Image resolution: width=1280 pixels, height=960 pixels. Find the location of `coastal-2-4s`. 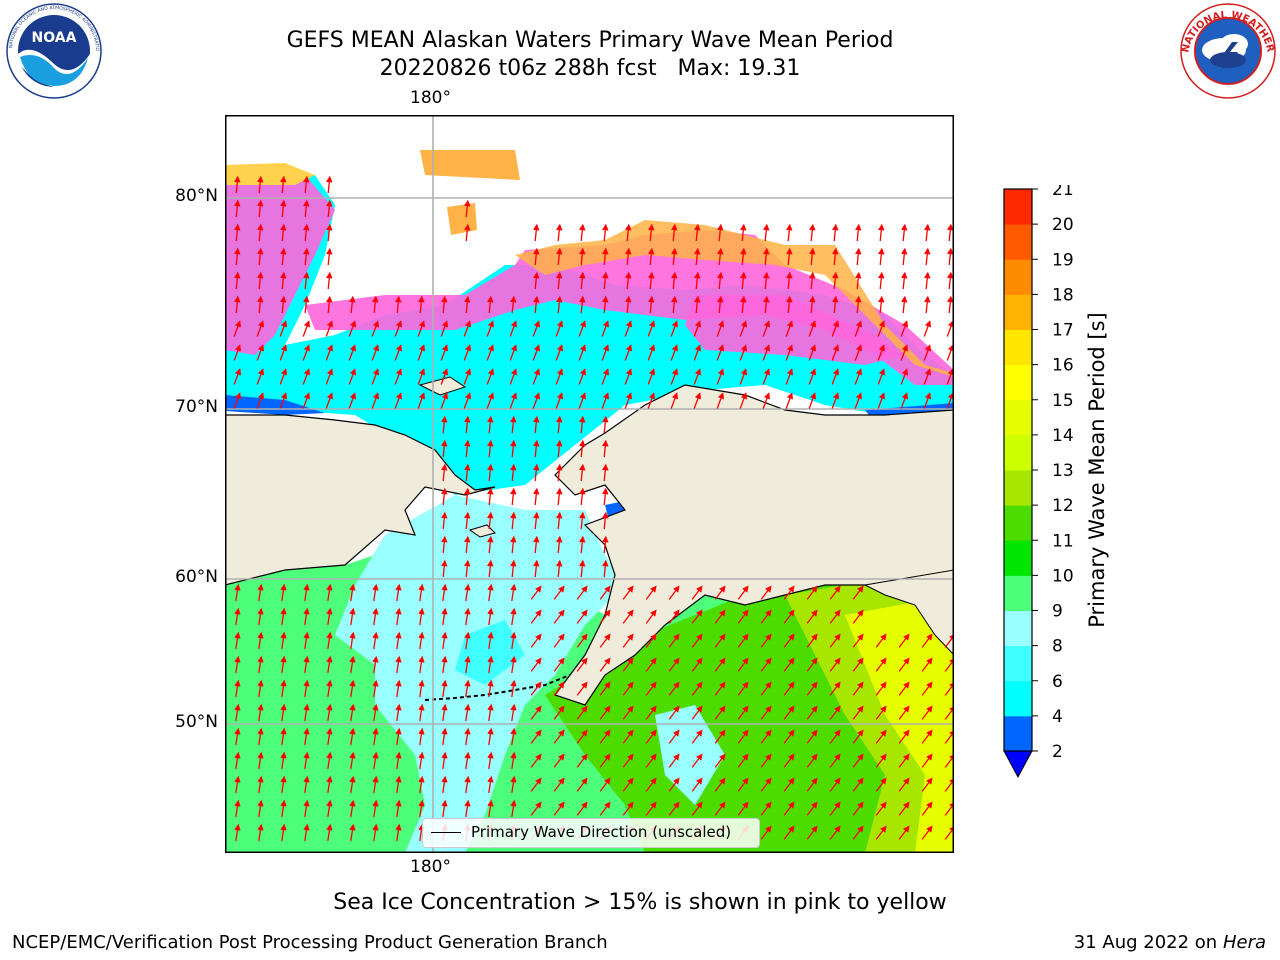

coastal-2-4s is located at coordinates (275, 405).